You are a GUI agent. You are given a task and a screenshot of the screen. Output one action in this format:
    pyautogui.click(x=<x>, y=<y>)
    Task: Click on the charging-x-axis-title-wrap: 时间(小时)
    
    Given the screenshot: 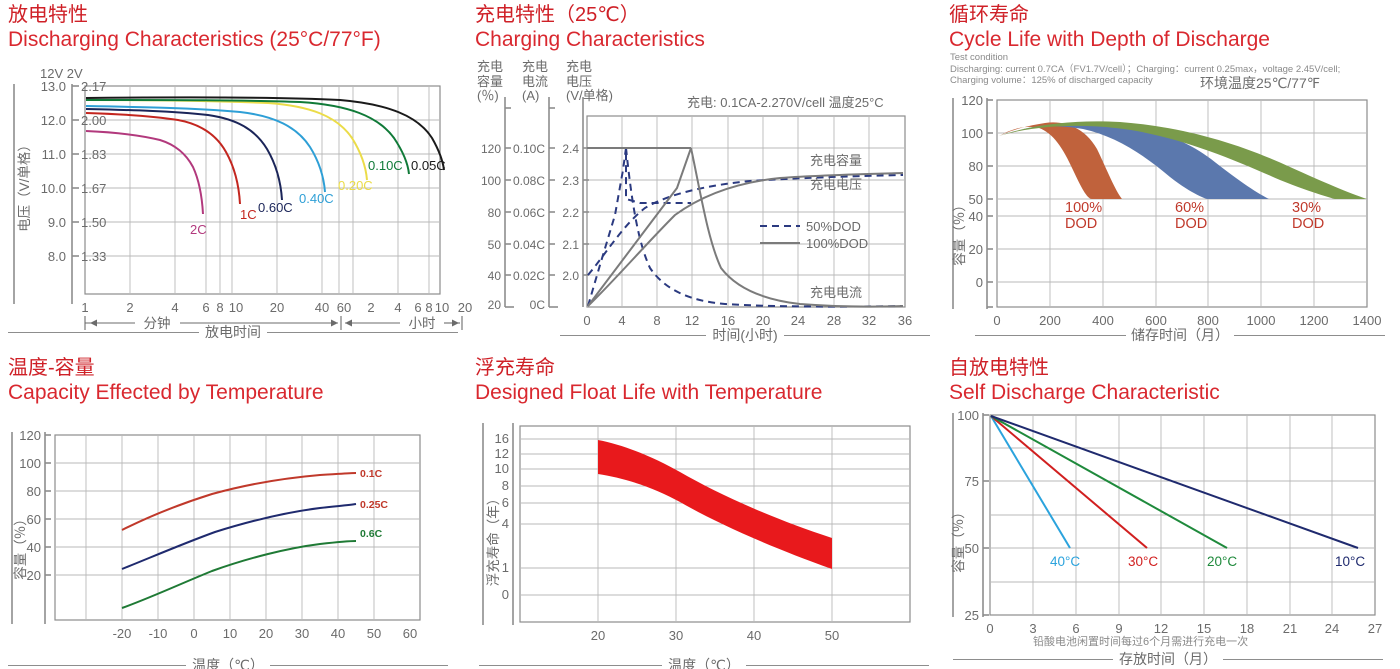 What is the action you would take?
    pyautogui.click(x=745, y=335)
    